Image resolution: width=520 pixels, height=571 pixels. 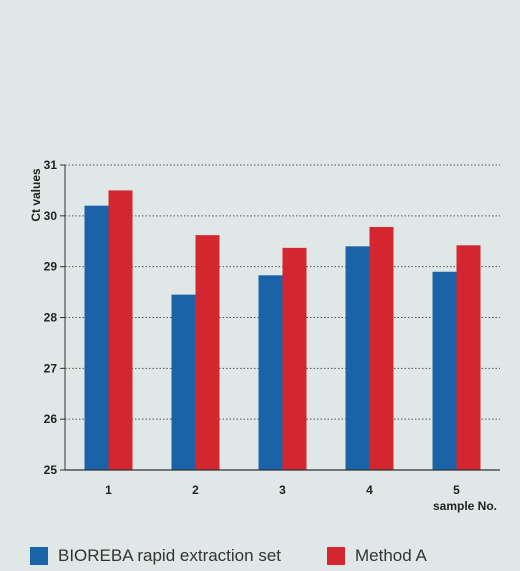 What do you see at coordinates (51, 216) in the screenshot?
I see `y-tick-label: 30` at bounding box center [51, 216].